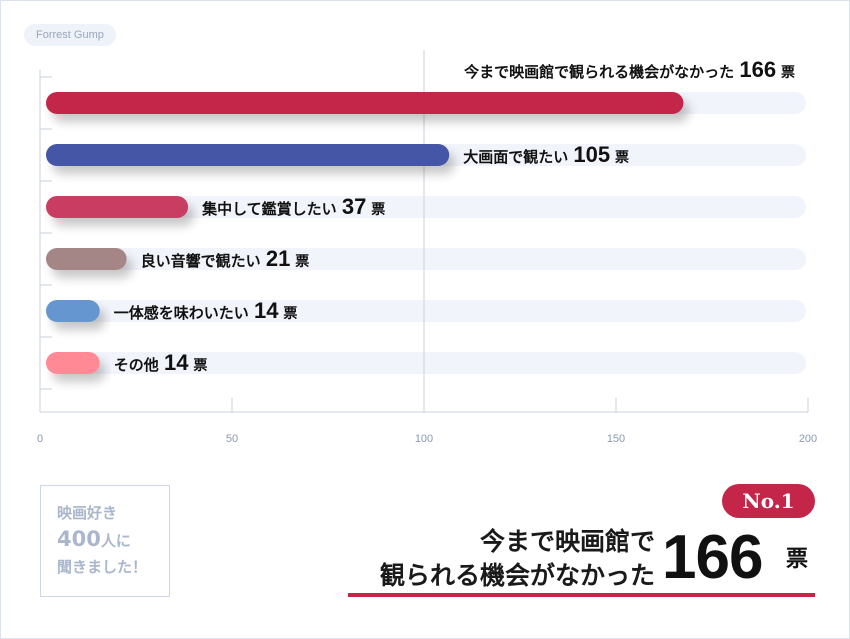 Image resolution: width=850 pixels, height=639 pixels. I want to click on data-label: 一体感を味わいたい 14 票, so click(206, 310).